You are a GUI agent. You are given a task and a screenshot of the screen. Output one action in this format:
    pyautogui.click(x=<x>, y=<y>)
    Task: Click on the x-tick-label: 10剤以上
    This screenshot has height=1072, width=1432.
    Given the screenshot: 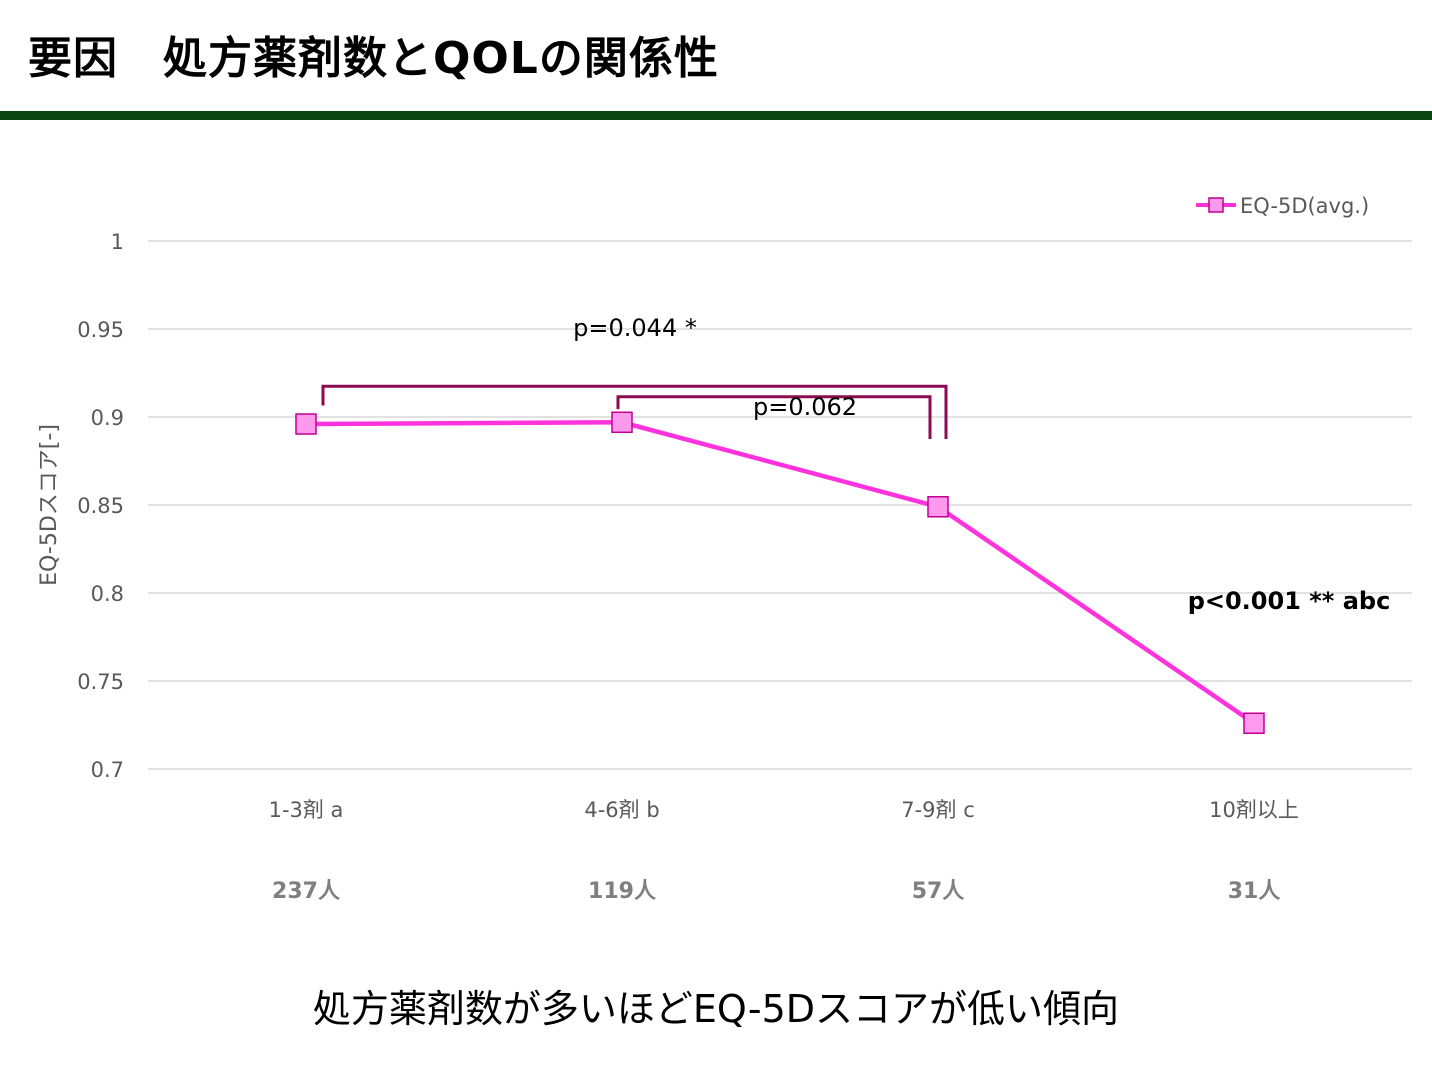 What is the action you would take?
    pyautogui.click(x=1254, y=810)
    